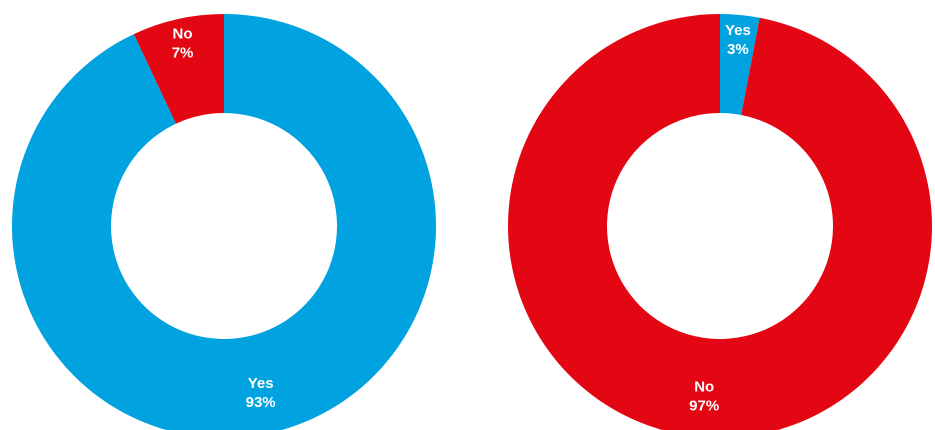  What do you see at coordinates (738, 49) in the screenshot?
I see `slice-value-yes: 3%` at bounding box center [738, 49].